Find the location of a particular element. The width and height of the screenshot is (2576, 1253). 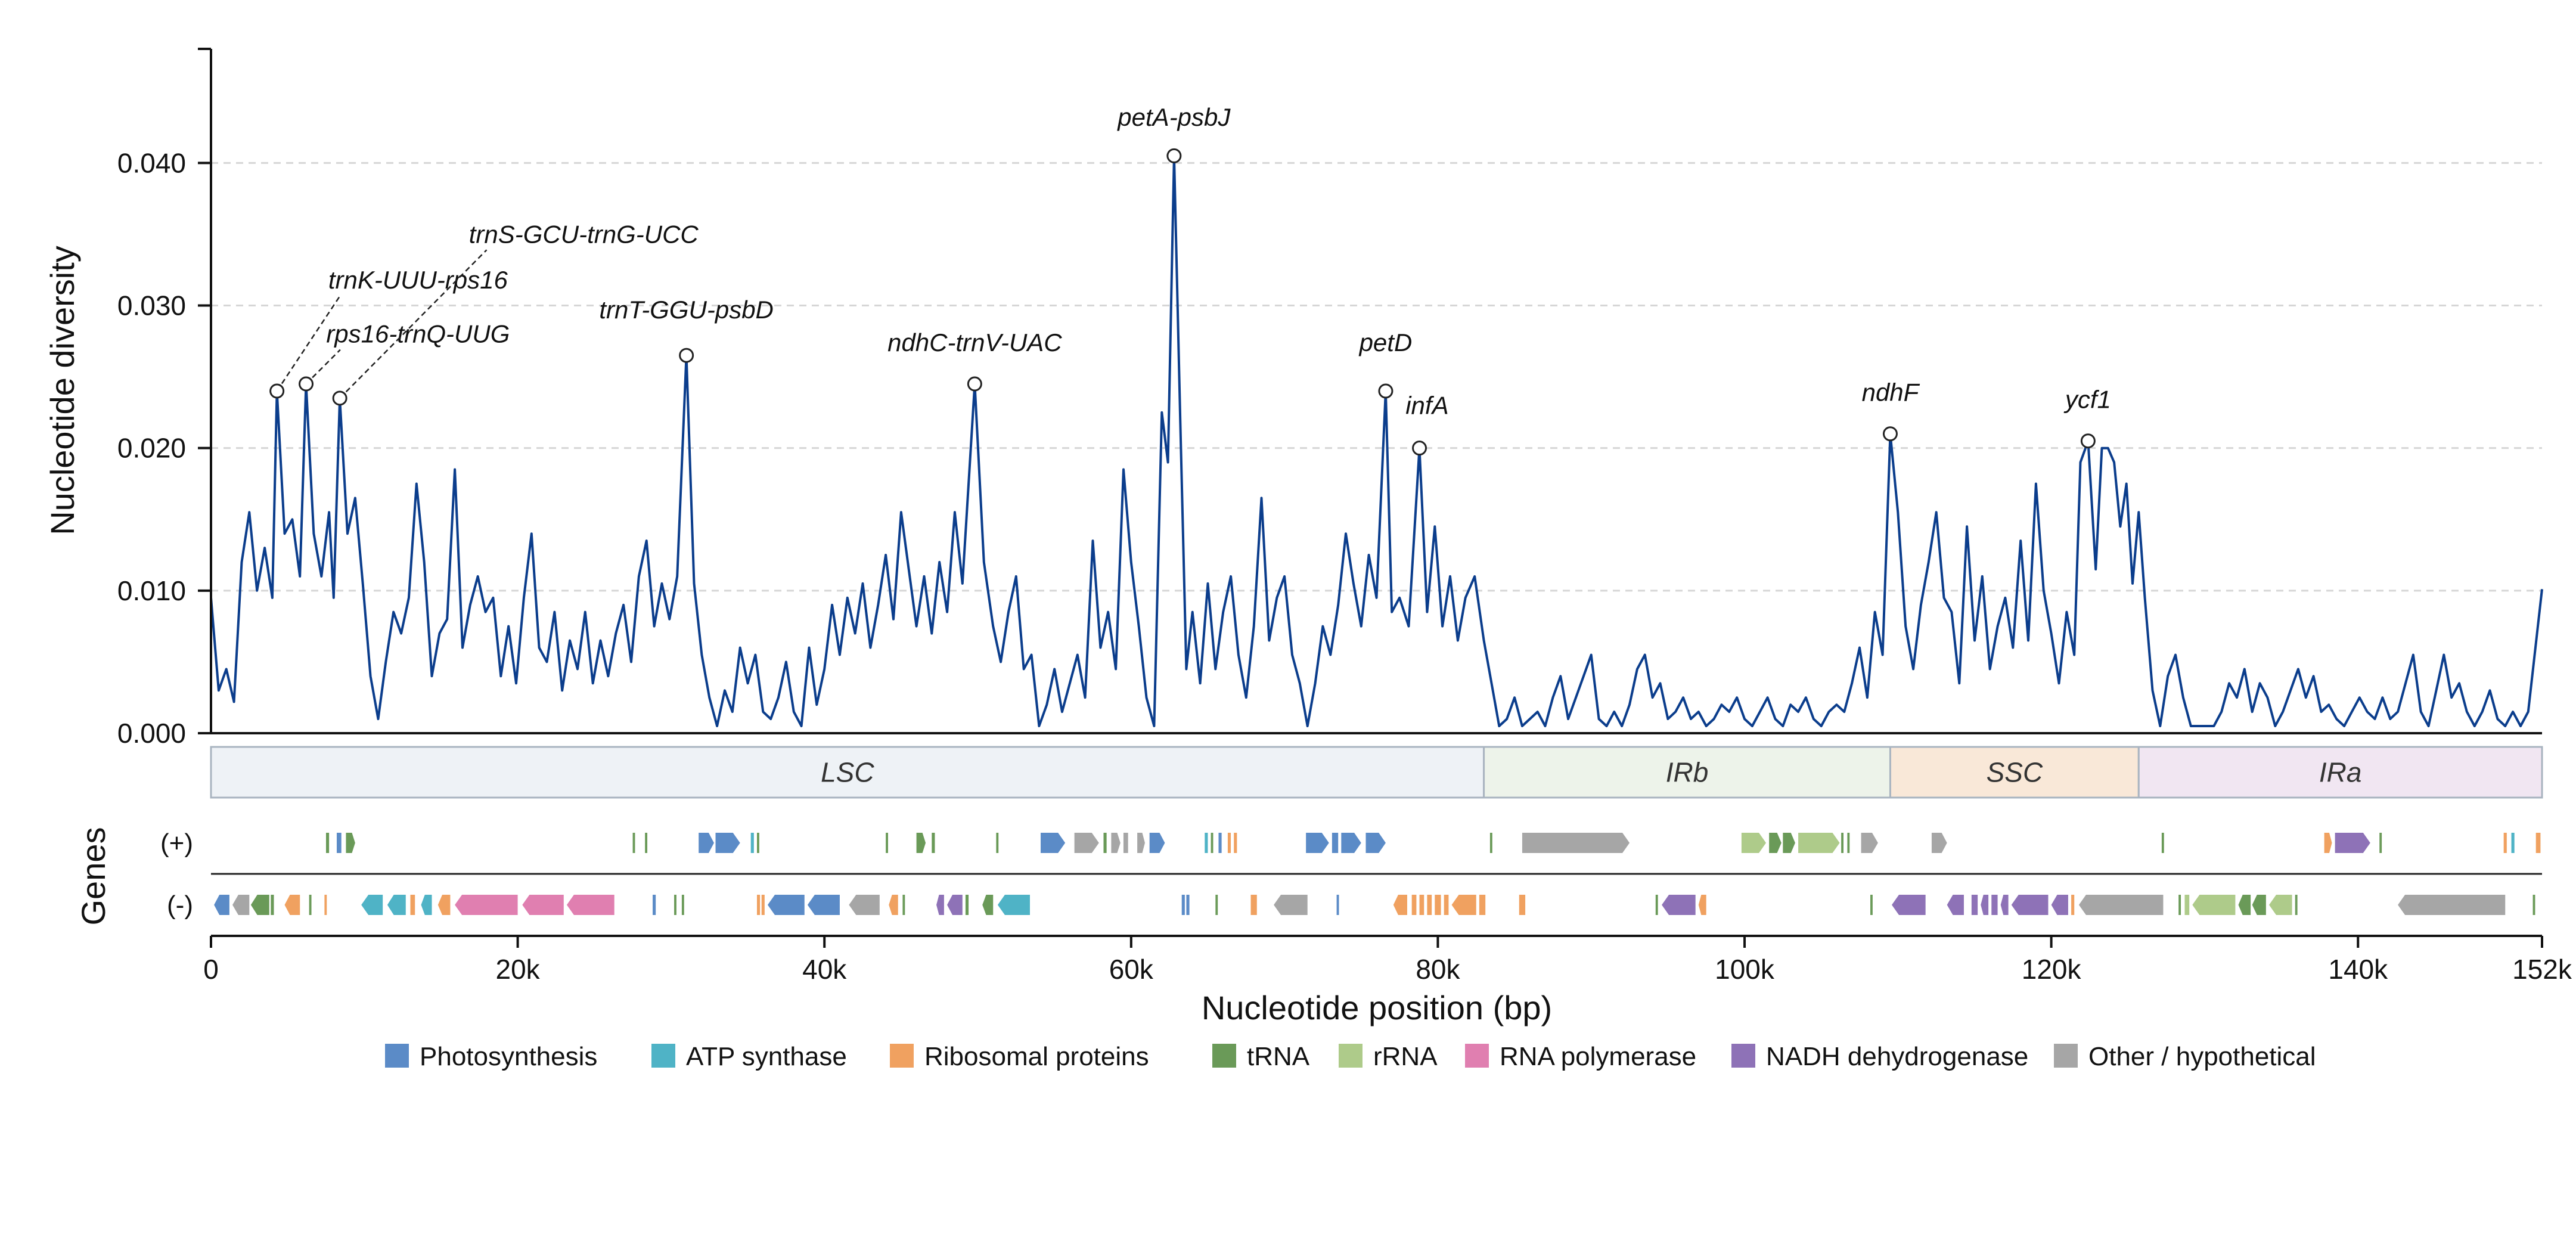

strand-label: (+) is located at coordinates (177, 843).